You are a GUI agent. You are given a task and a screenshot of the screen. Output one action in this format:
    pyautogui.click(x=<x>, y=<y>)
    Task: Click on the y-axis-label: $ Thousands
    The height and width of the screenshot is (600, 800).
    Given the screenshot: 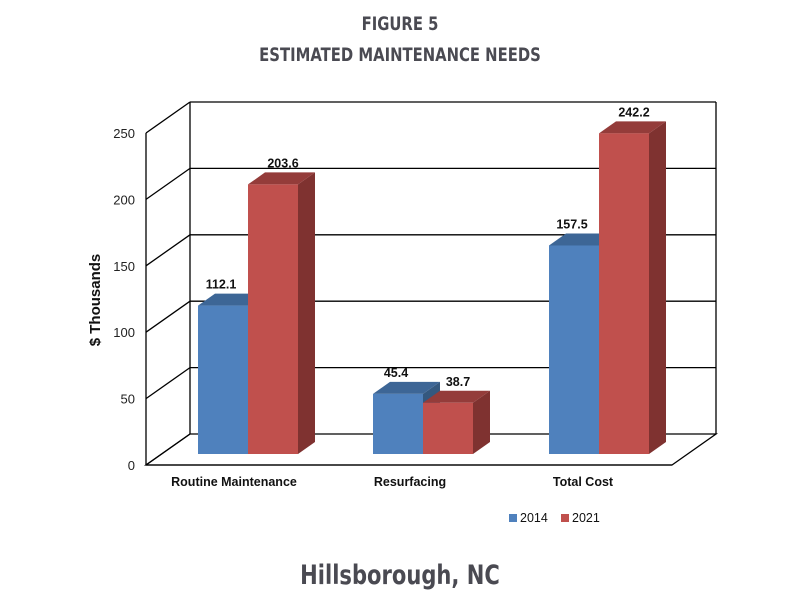 What is the action you would take?
    pyautogui.click(x=95, y=300)
    